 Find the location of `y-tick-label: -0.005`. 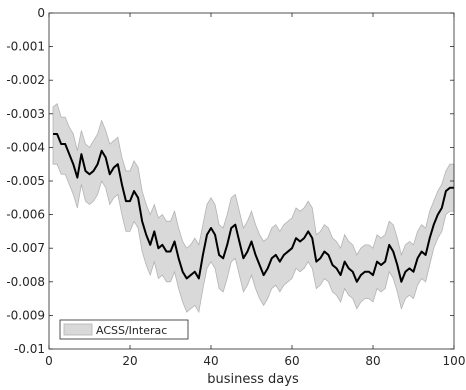

y-tick-label: -0.005 is located at coordinates (25, 181).